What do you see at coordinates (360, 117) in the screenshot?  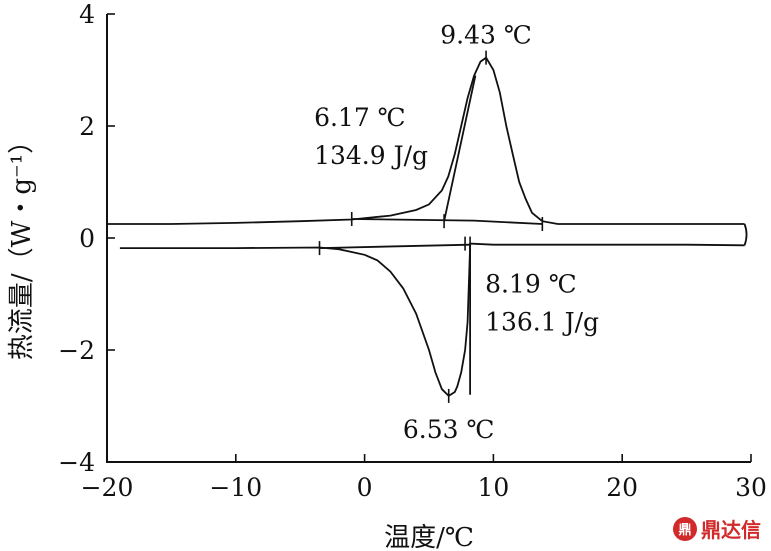 I see `annotation-label: 6.17 ℃` at bounding box center [360, 117].